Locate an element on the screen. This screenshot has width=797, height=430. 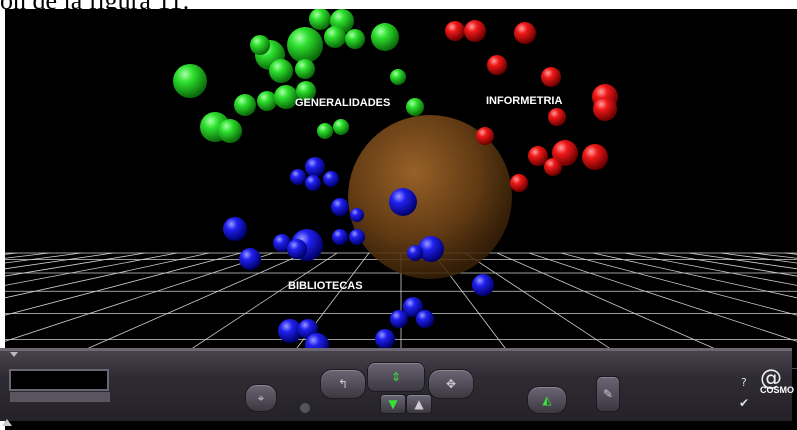
pan-arrows-icon: ✥ is located at coordinates (451, 384).